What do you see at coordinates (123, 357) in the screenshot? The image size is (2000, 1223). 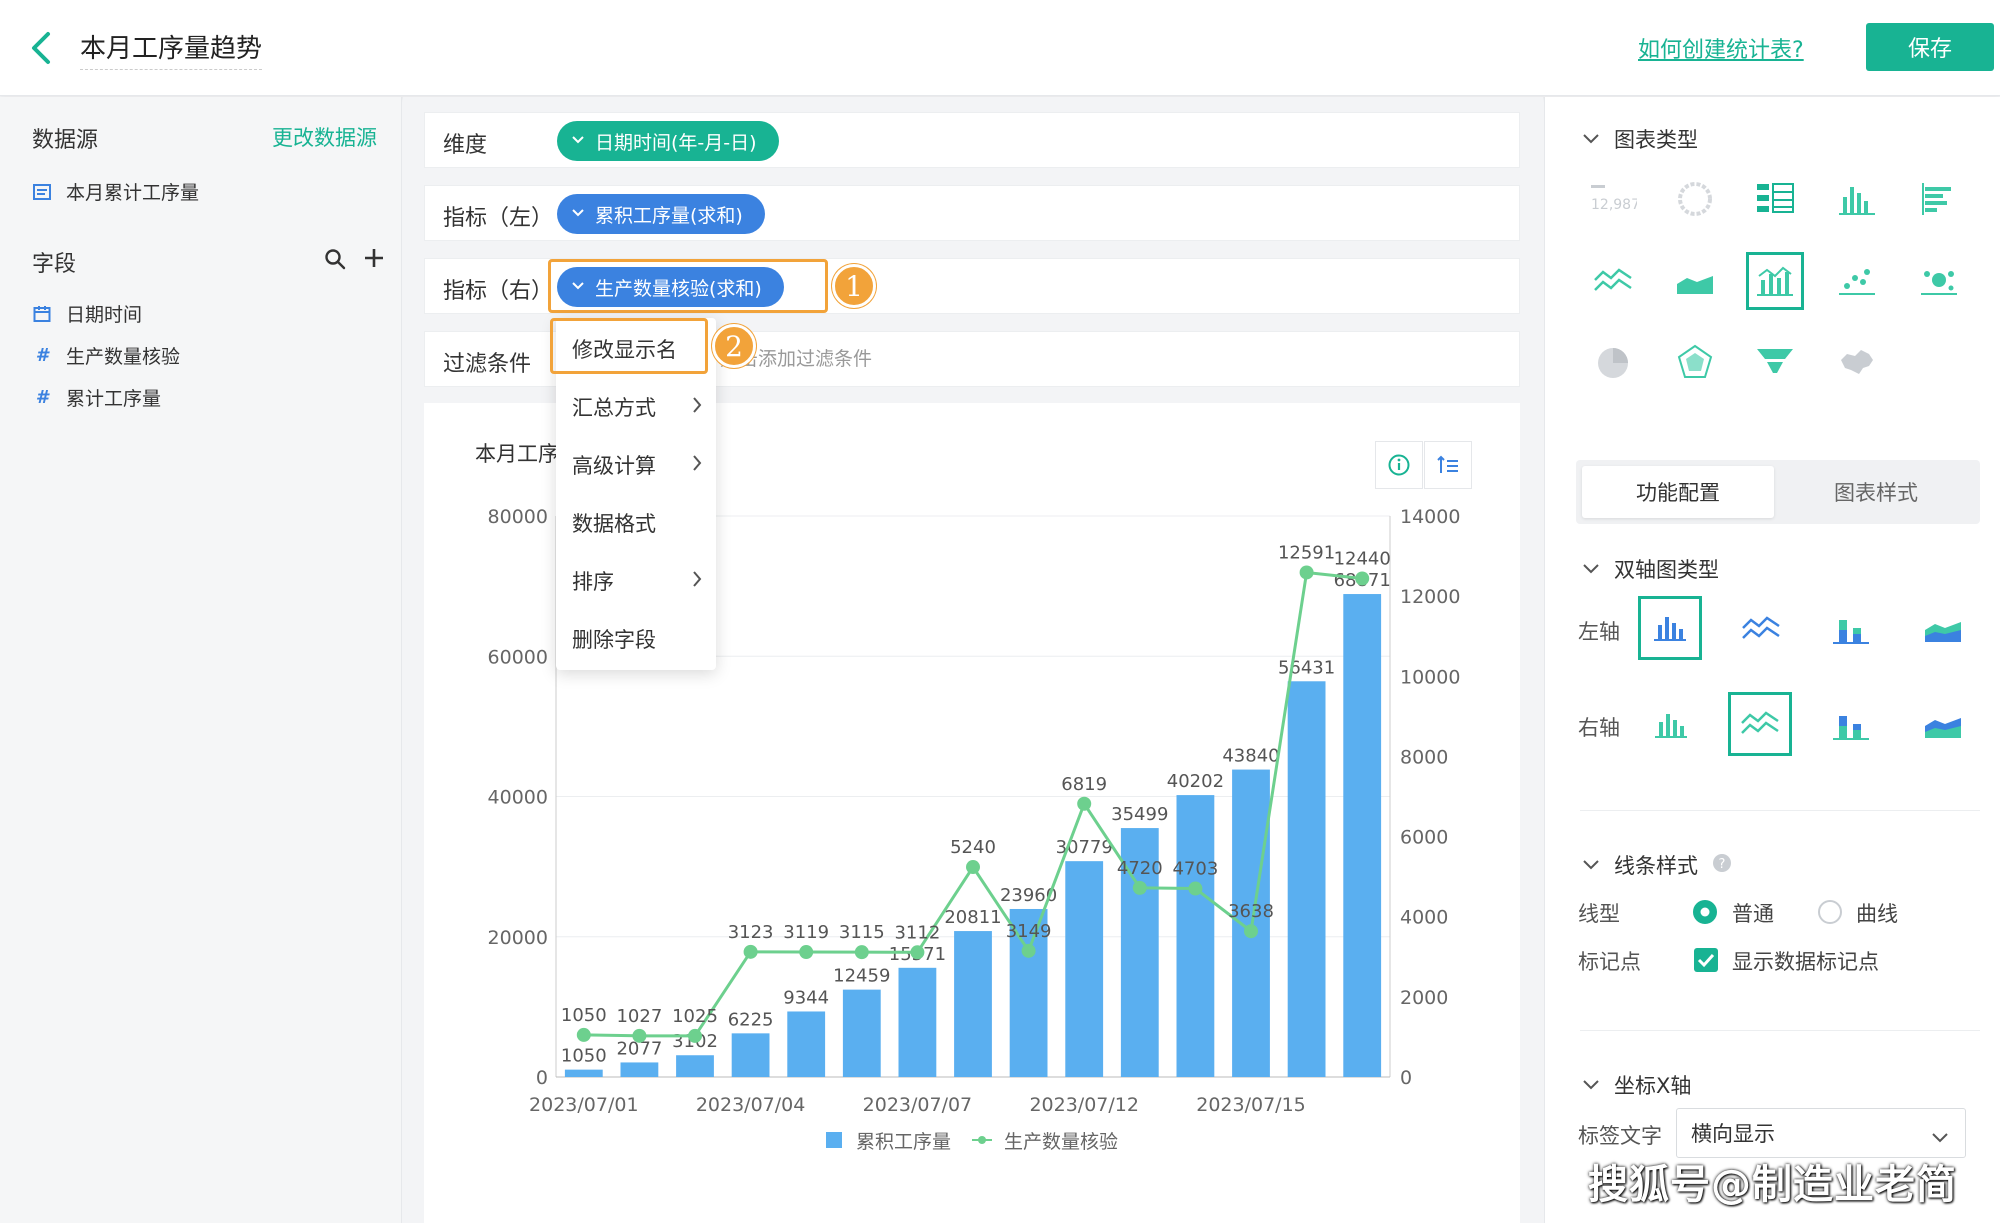 I see `field-label: 生产数量核验` at bounding box center [123, 357].